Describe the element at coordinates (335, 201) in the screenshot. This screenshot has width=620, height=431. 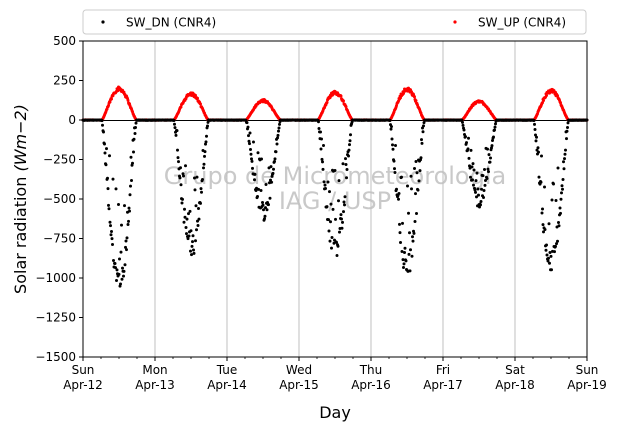
I see `watermark-line-2: IAG / USP` at that location.